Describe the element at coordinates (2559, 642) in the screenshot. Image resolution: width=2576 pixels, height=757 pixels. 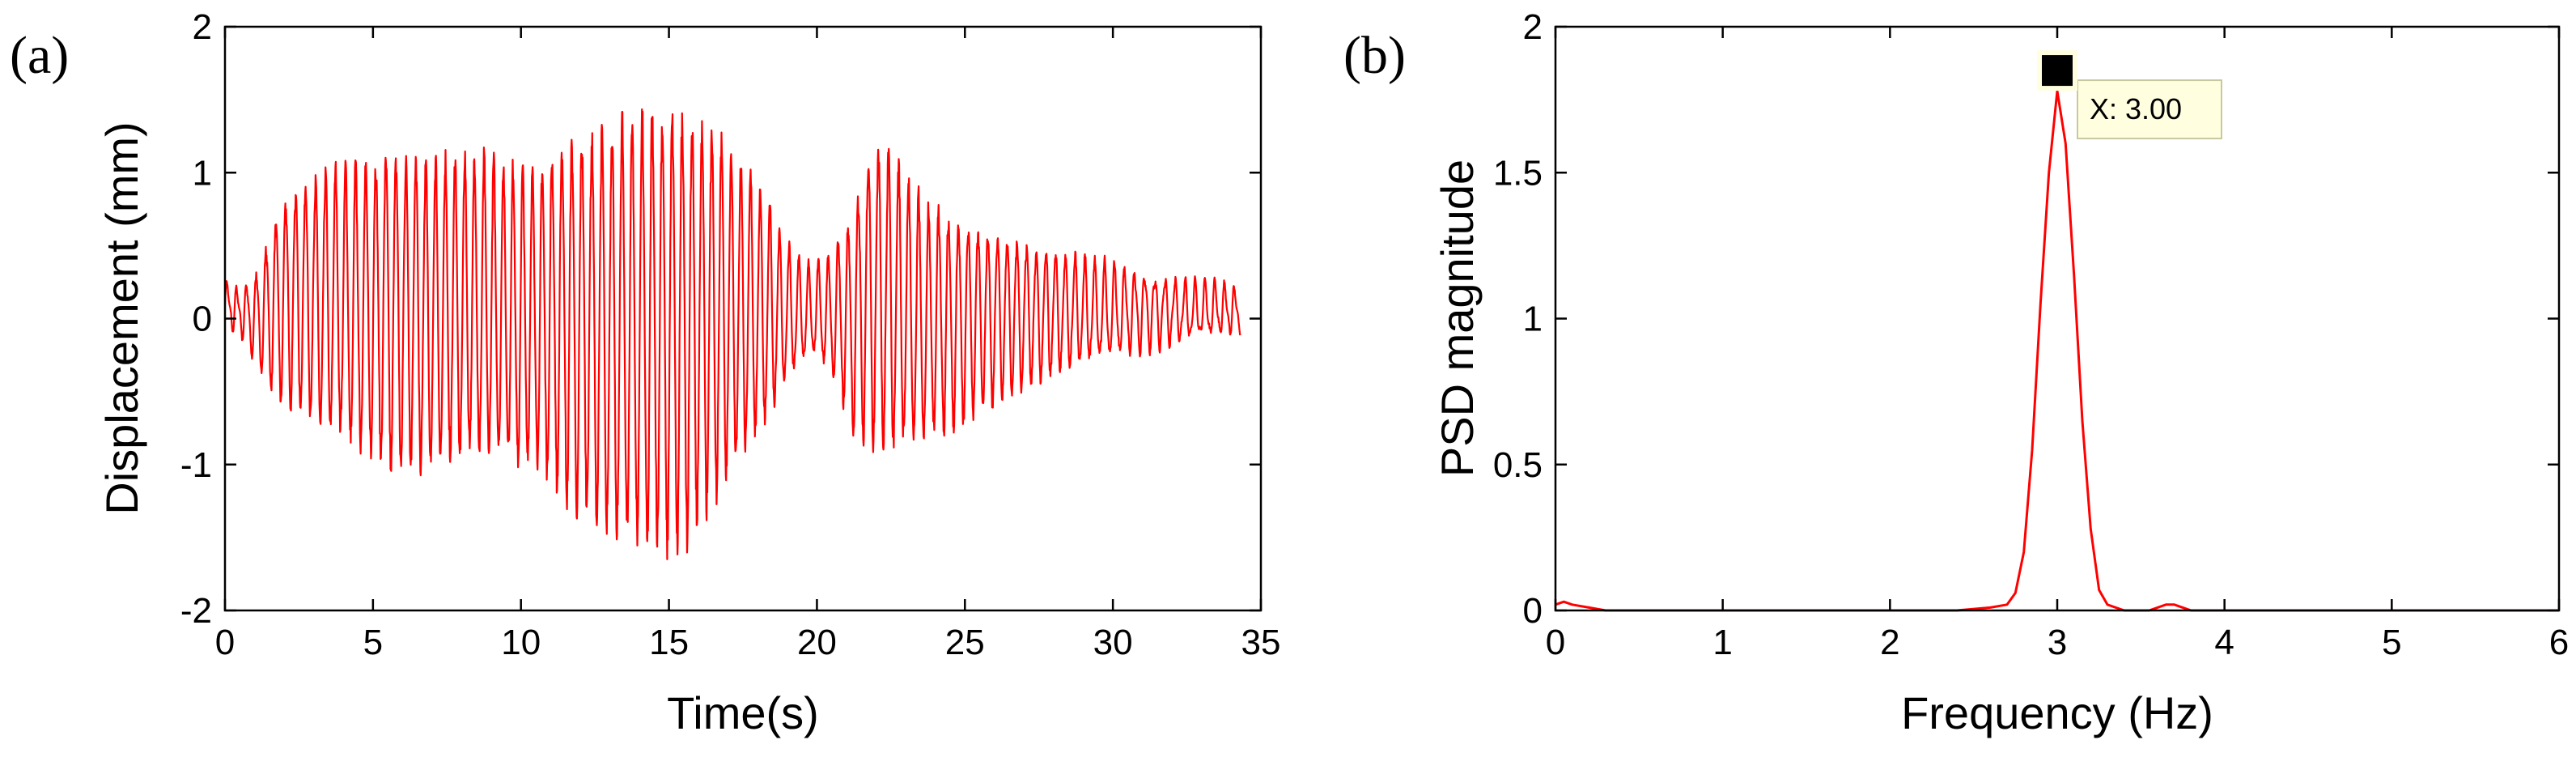
I see `b-x-tick-label: 6` at that location.